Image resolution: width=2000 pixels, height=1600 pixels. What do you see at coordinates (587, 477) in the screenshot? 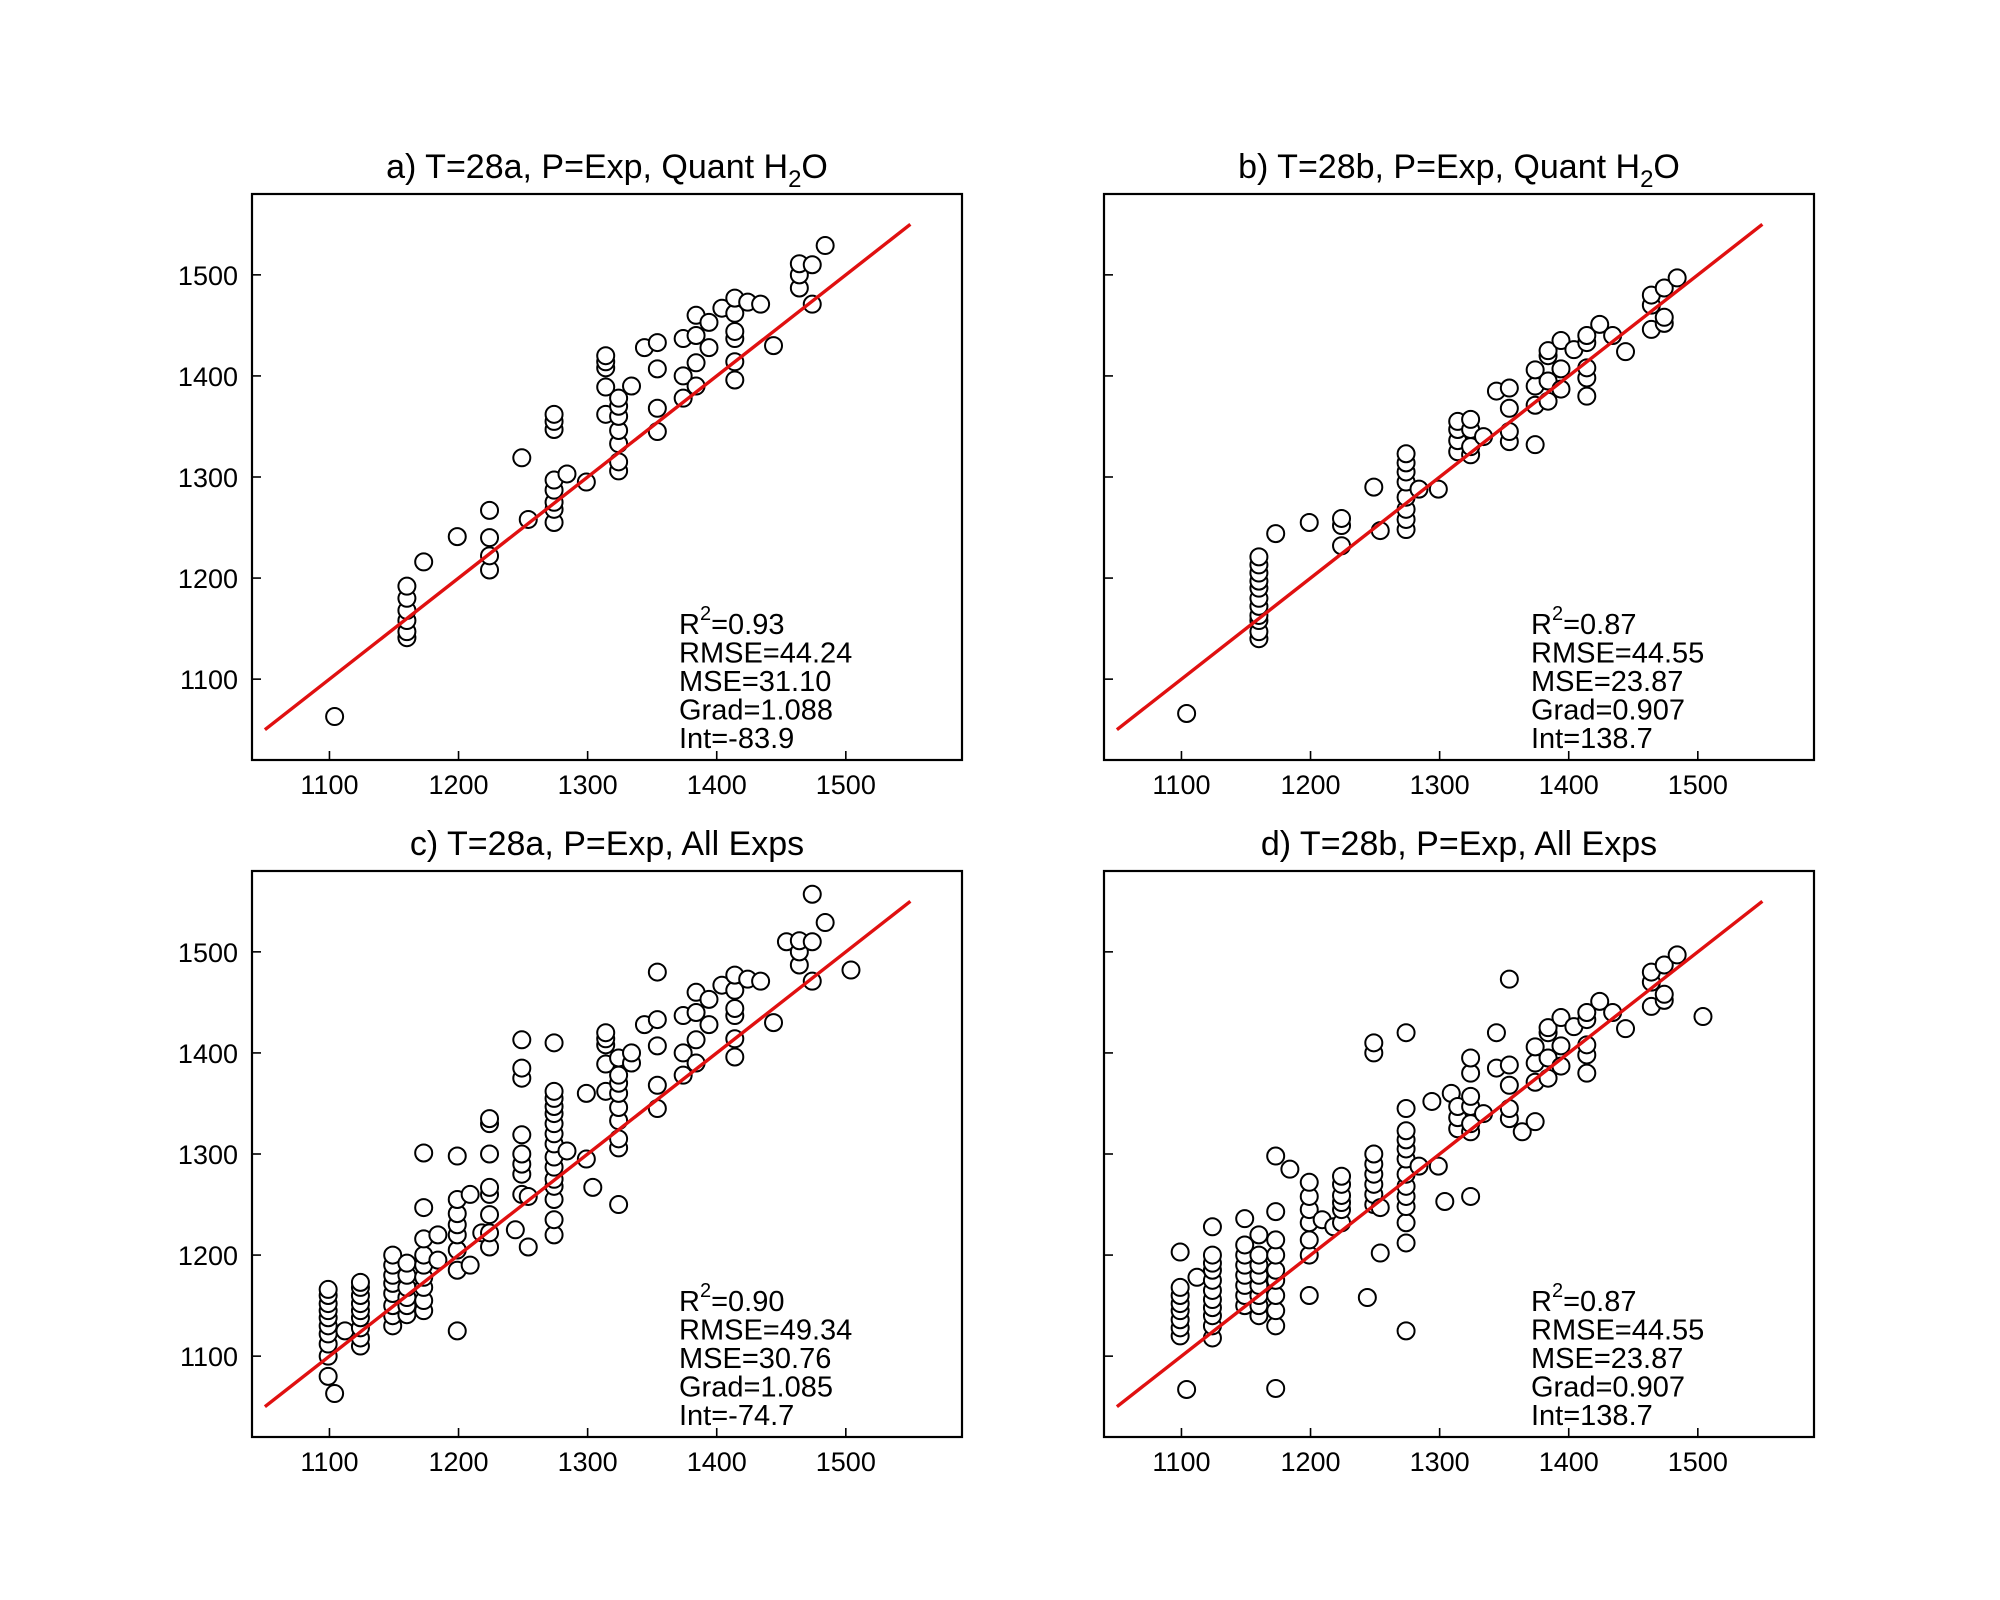
I see `fit-line` at bounding box center [587, 477].